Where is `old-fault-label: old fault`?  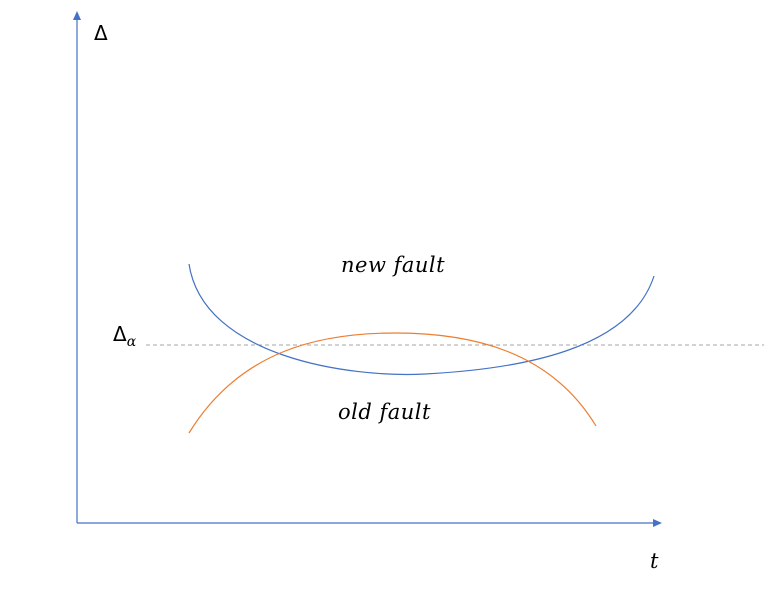
old-fault-label: old fault is located at coordinates (384, 412).